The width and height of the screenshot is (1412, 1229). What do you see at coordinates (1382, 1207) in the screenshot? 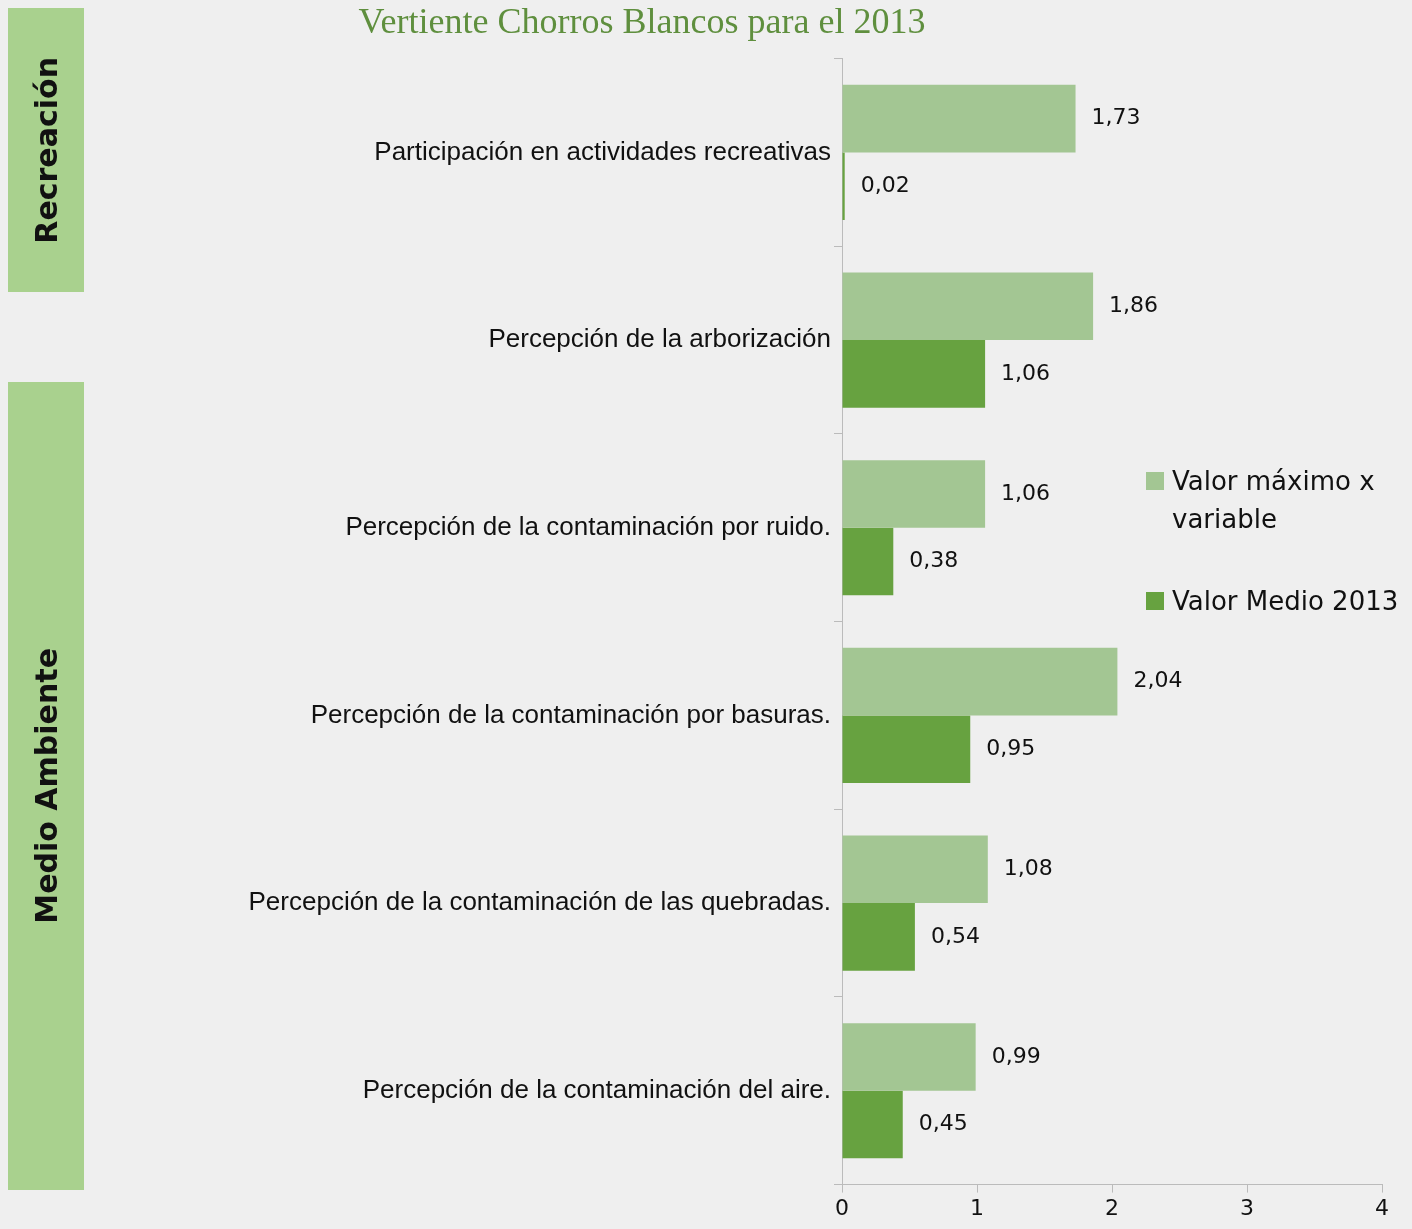
I see `x-tick-label: 4` at bounding box center [1382, 1207].